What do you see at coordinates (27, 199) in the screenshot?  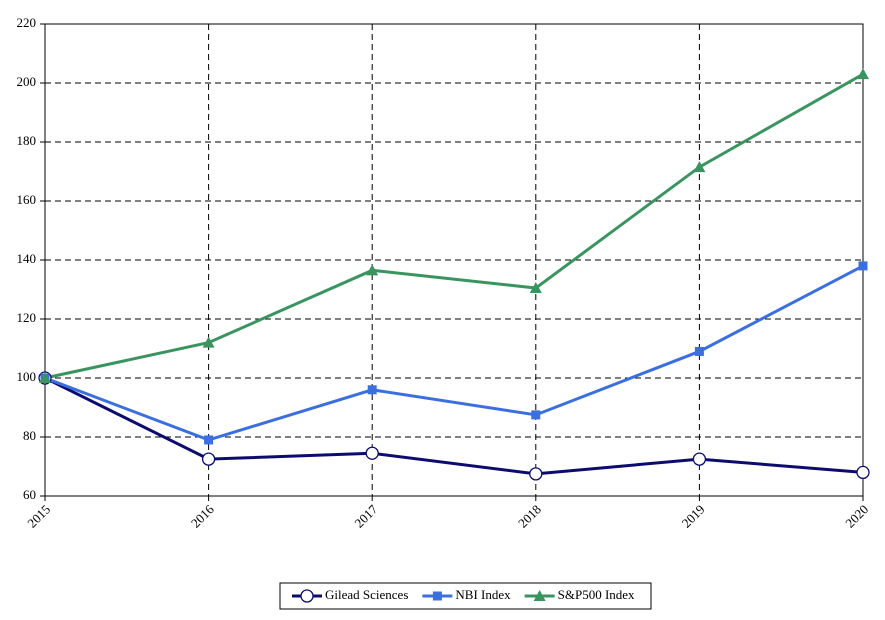 I see `y-tick-label: 160` at bounding box center [27, 199].